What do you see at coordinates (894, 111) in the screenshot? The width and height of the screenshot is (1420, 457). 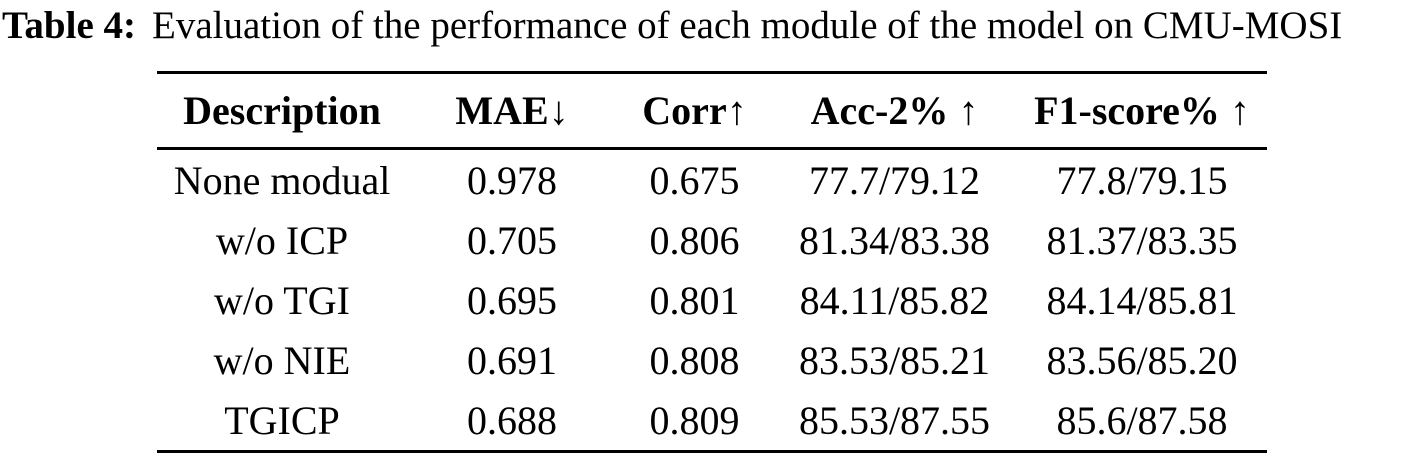 I see `col-header-acc2: Acc-2% ↑` at bounding box center [894, 111].